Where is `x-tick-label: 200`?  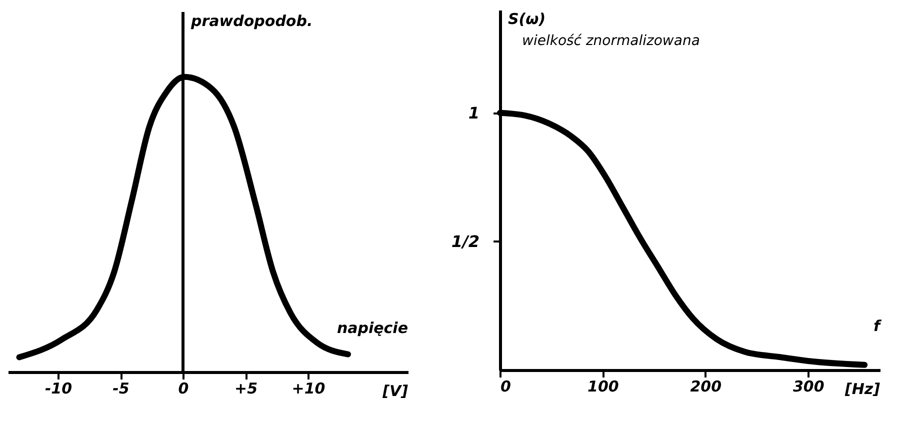
x-tick-label: 200 is located at coordinates (706, 387).